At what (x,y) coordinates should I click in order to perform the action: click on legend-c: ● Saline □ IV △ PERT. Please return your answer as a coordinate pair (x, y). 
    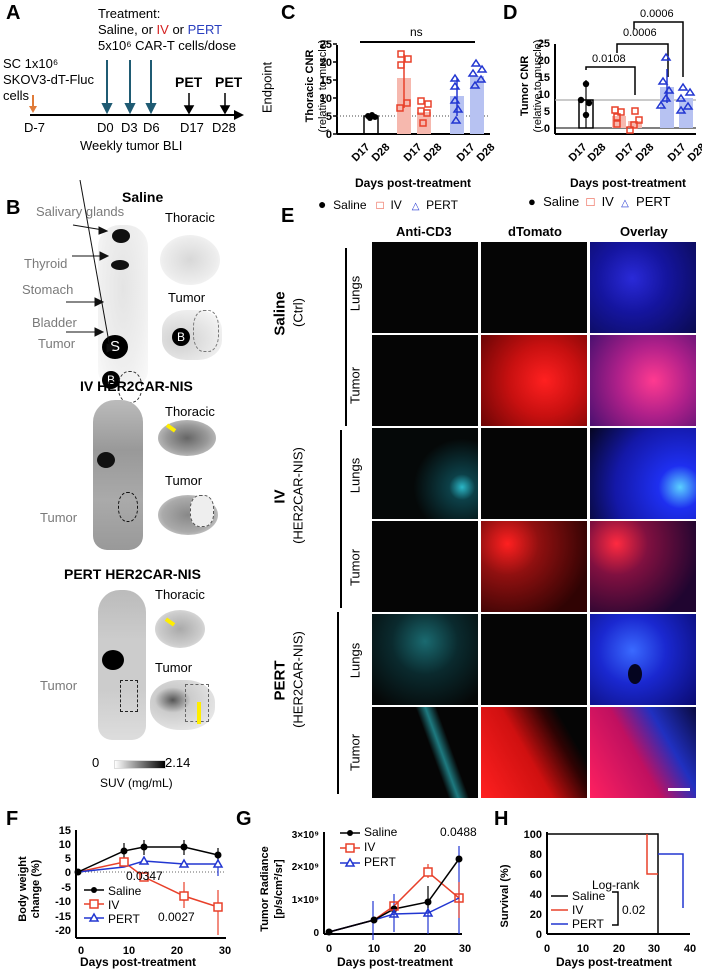
    Looking at the image, I should click on (388, 204).